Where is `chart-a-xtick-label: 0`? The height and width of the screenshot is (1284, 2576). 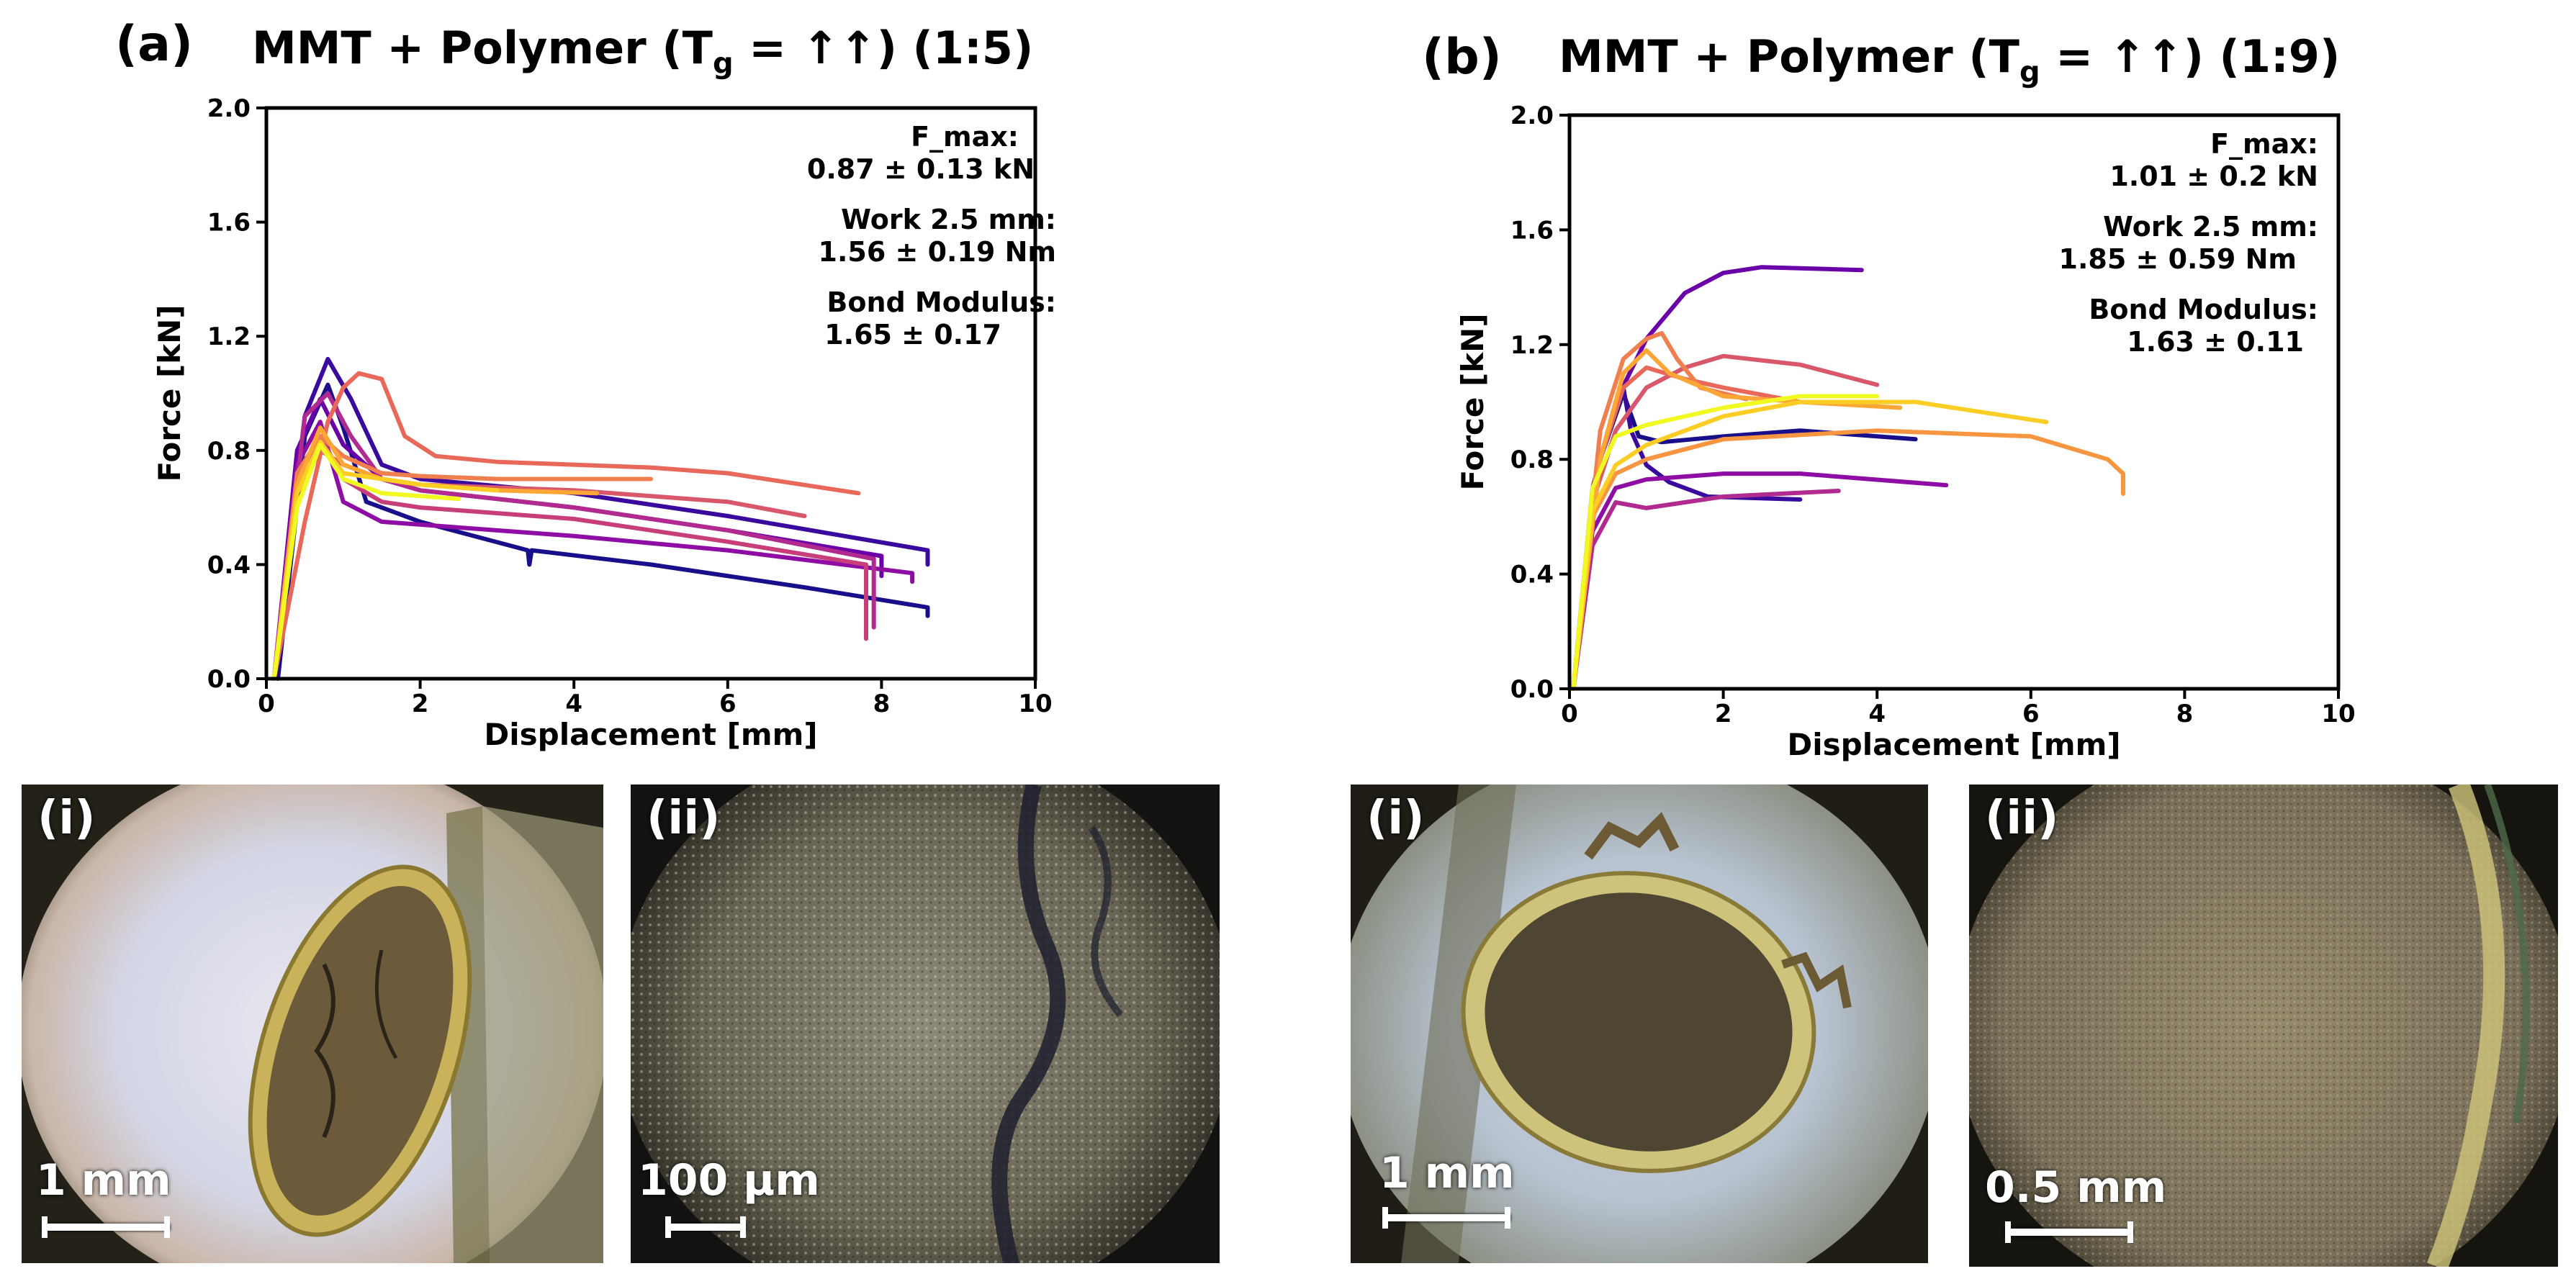
chart-a-xtick-label: 0 is located at coordinates (266, 704).